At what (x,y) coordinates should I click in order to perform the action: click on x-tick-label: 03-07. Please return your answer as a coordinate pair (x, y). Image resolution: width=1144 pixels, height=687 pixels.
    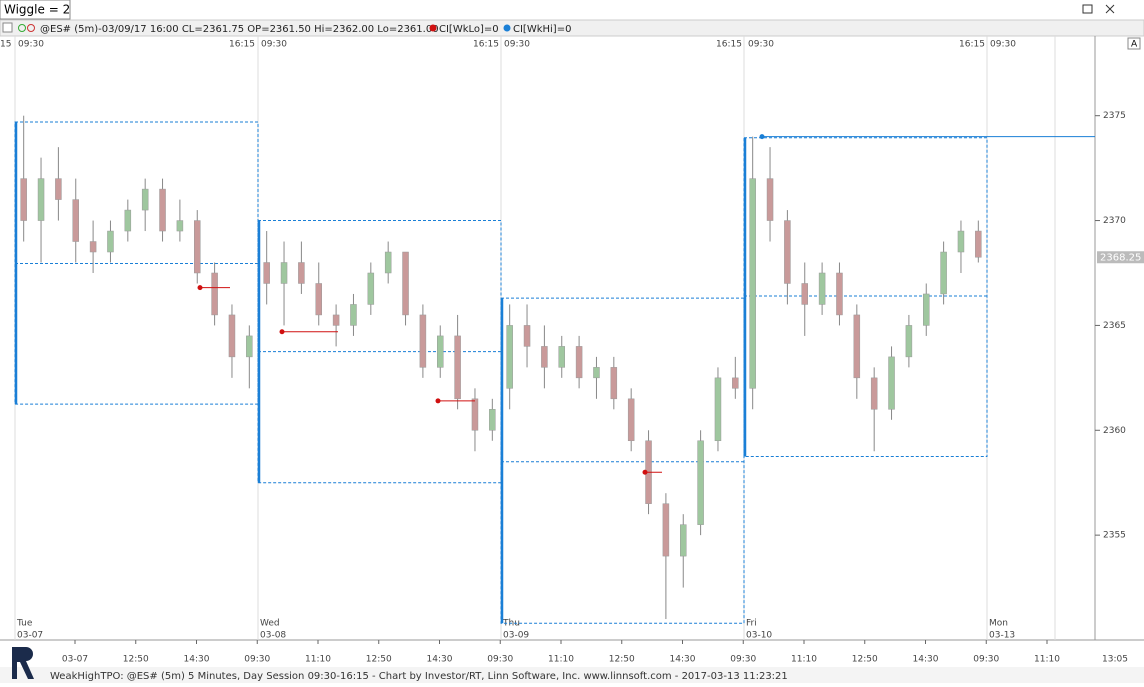
    Looking at the image, I should click on (75, 660).